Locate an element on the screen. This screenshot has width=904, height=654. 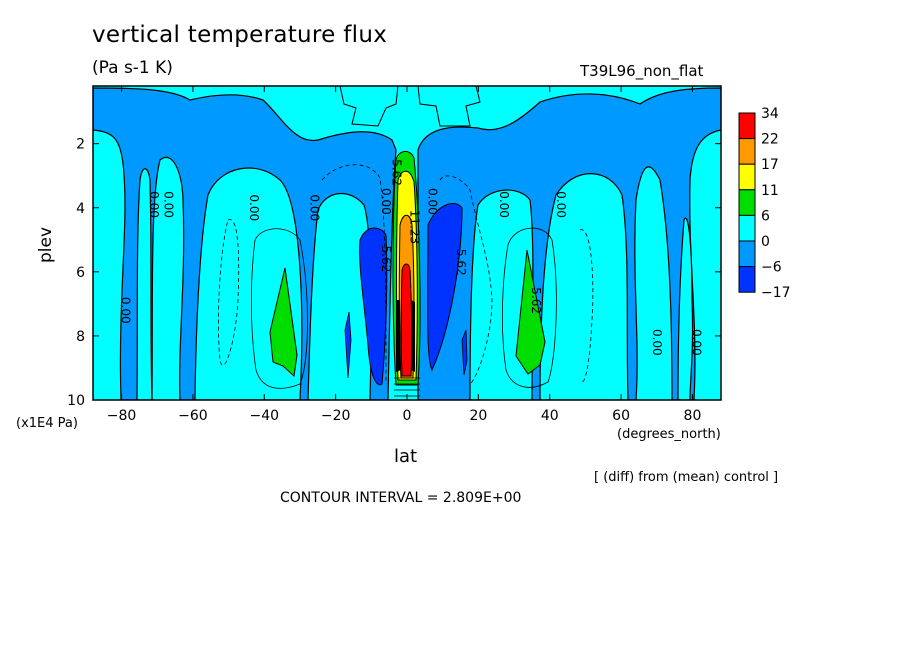
x-tick-label: −80 is located at coordinates (122, 416).